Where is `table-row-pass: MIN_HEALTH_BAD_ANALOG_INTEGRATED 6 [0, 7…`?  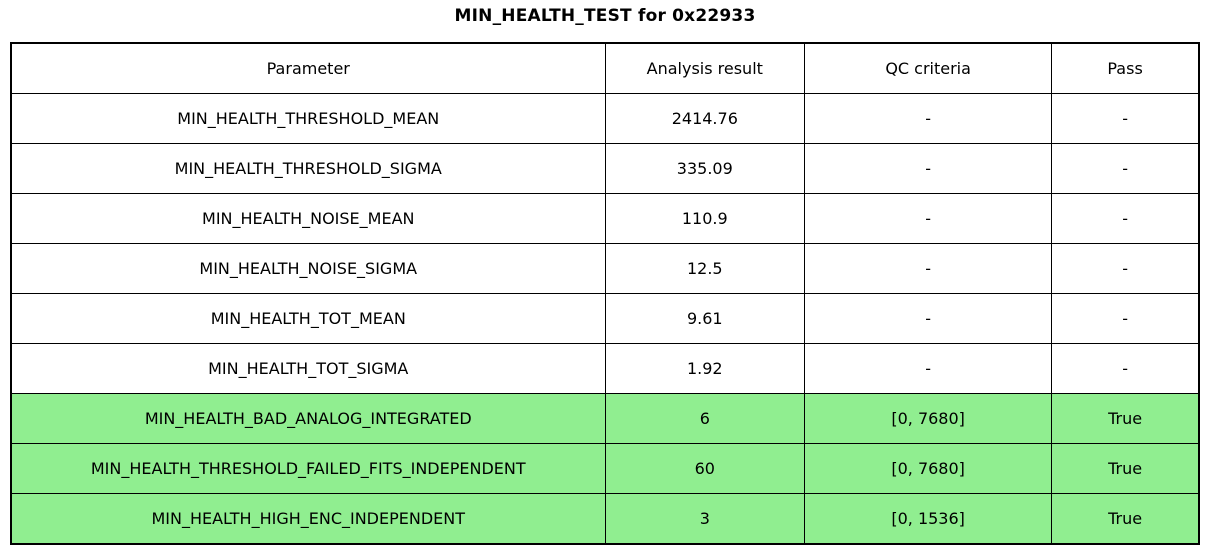 table-row-pass: MIN_HEALTH_BAD_ANALOG_INTEGRATED 6 [0, 7… is located at coordinates (605, 418).